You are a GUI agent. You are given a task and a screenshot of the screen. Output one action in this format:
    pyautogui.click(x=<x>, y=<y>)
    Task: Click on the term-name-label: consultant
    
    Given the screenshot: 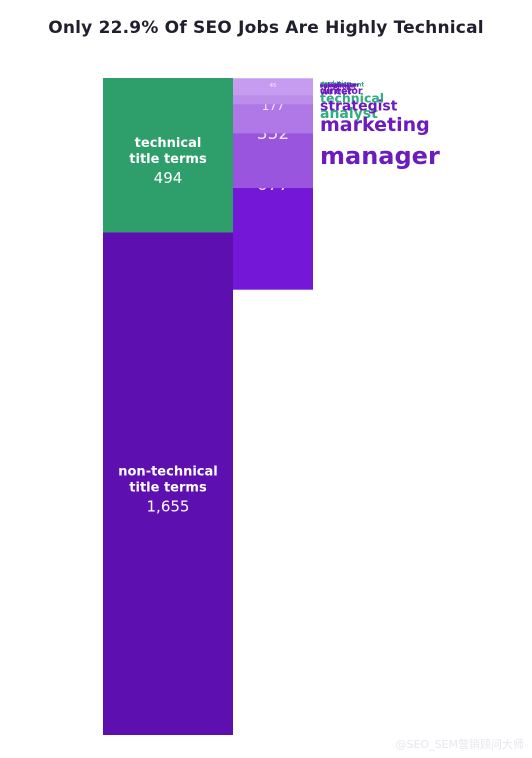 What is the action you would take?
    pyautogui.click(x=338, y=87)
    